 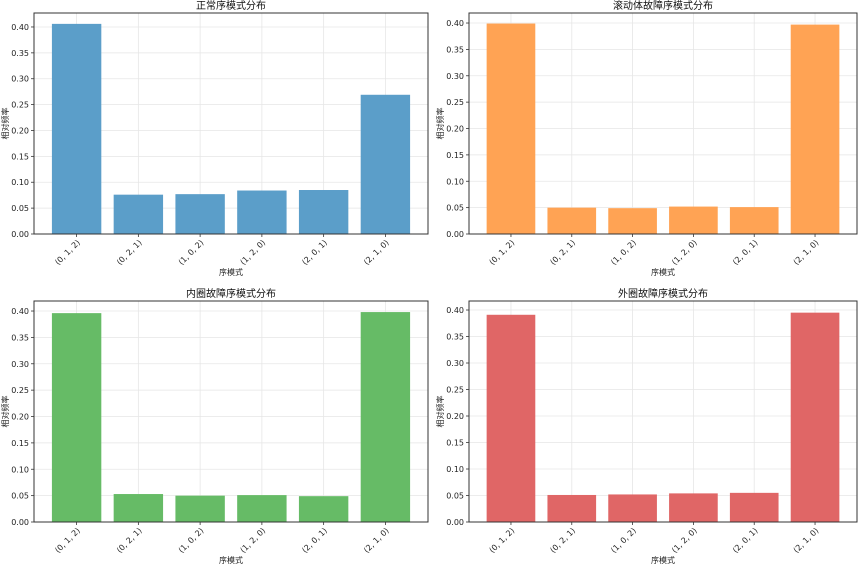 I want to click on chart-title: 滚动体故障序模式分布, so click(x=663, y=6).